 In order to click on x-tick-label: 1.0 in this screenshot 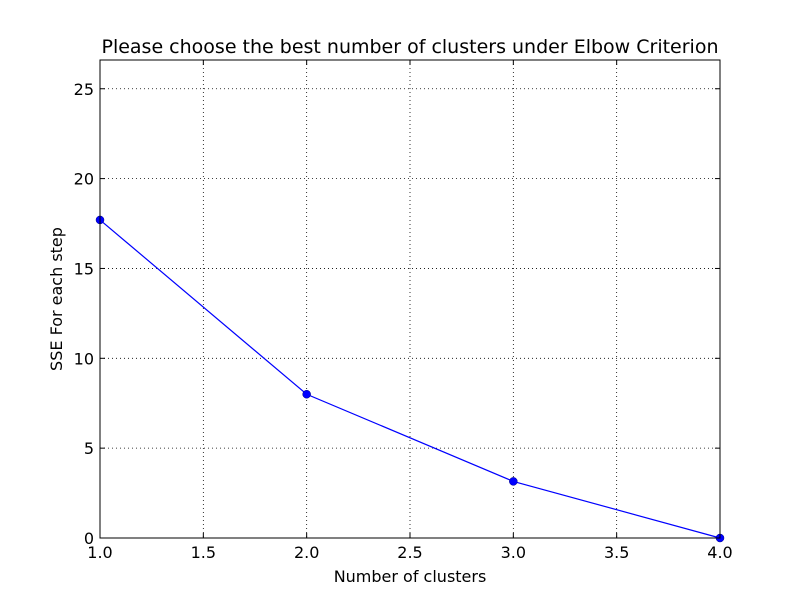, I will do `click(99, 552)`.